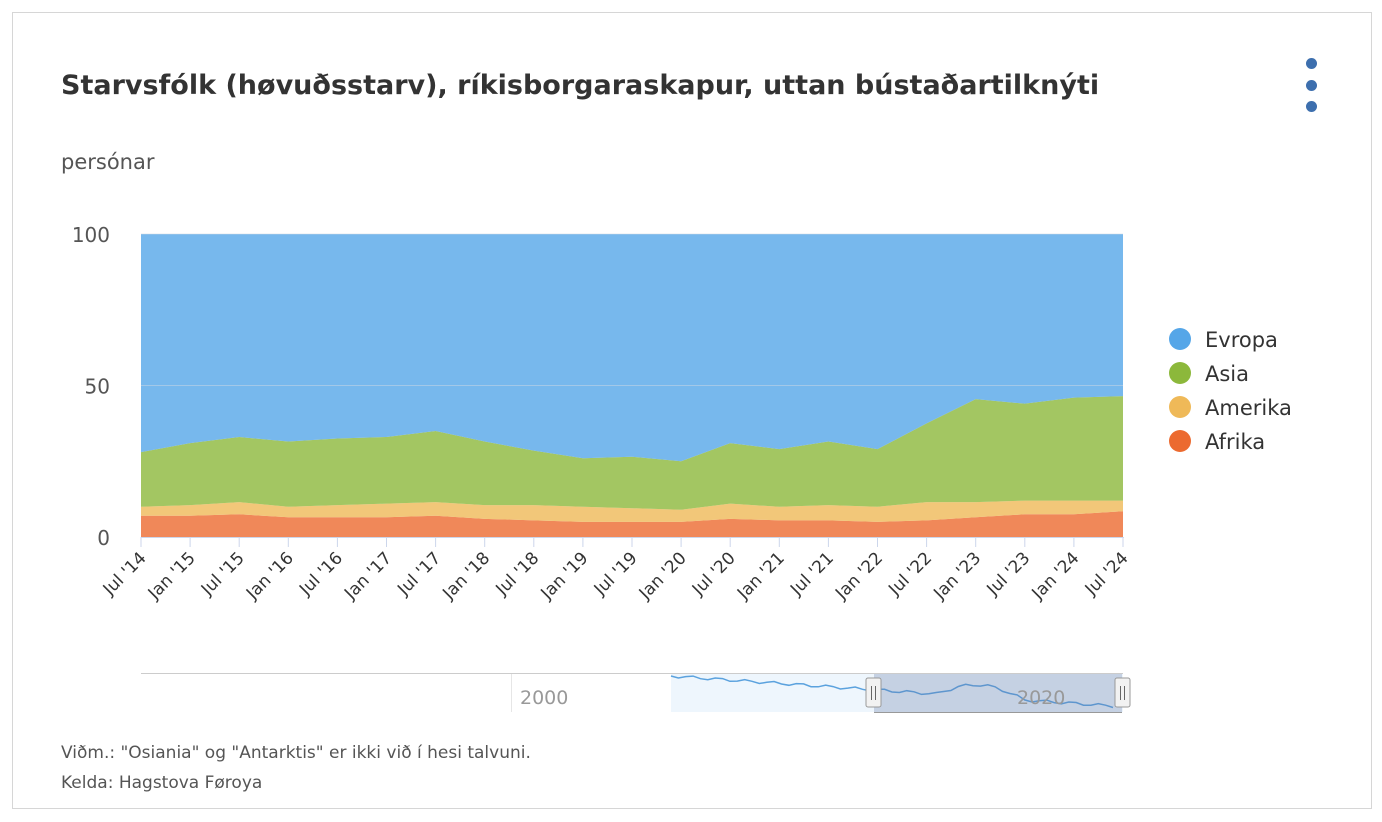 The height and width of the screenshot is (822, 1382). What do you see at coordinates (103, 538) in the screenshot?
I see `y-tick-label: 0` at bounding box center [103, 538].